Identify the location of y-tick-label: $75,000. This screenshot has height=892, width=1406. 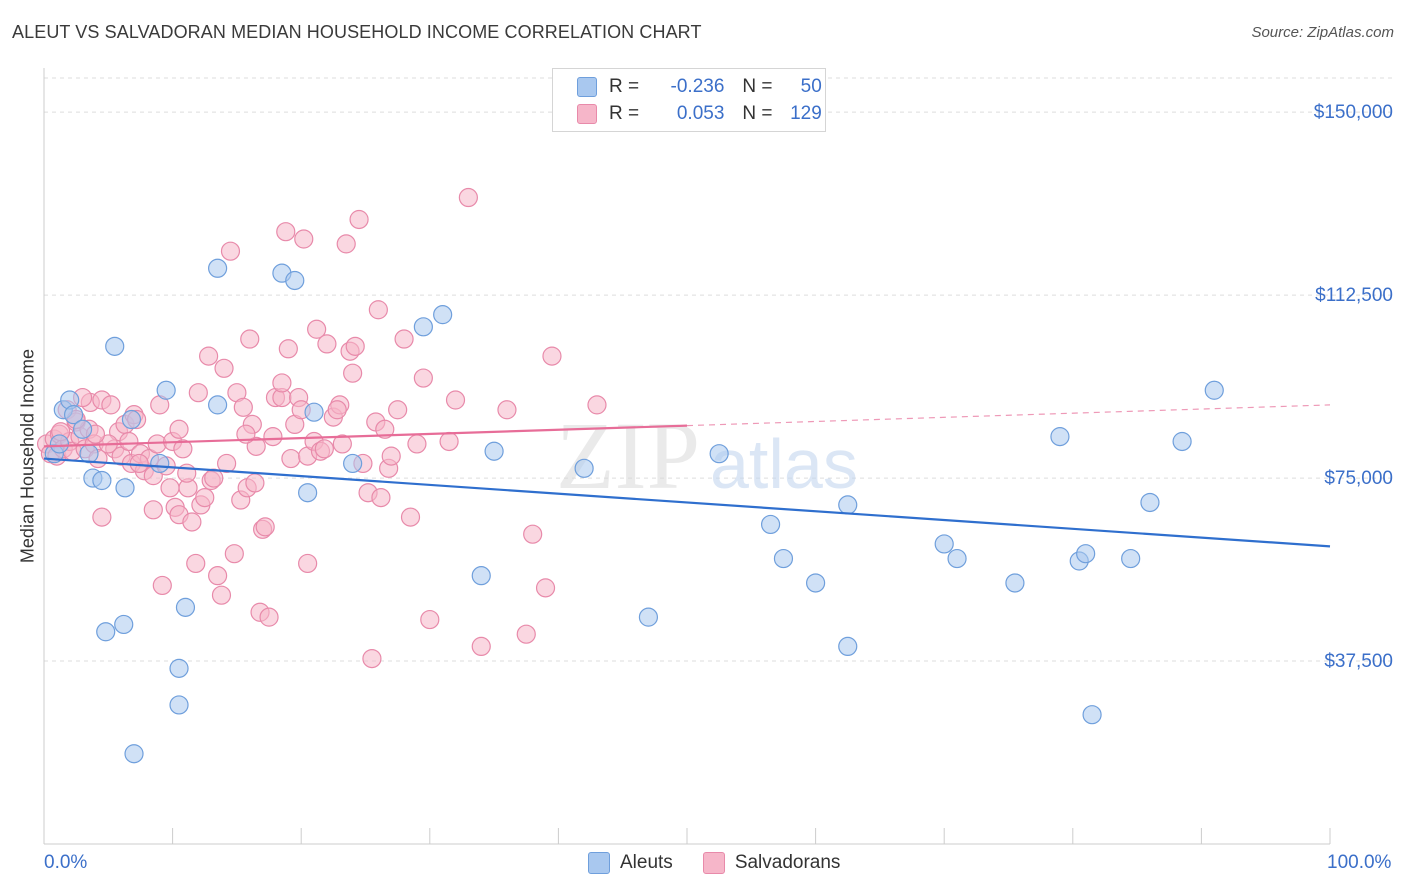
(1358, 478).